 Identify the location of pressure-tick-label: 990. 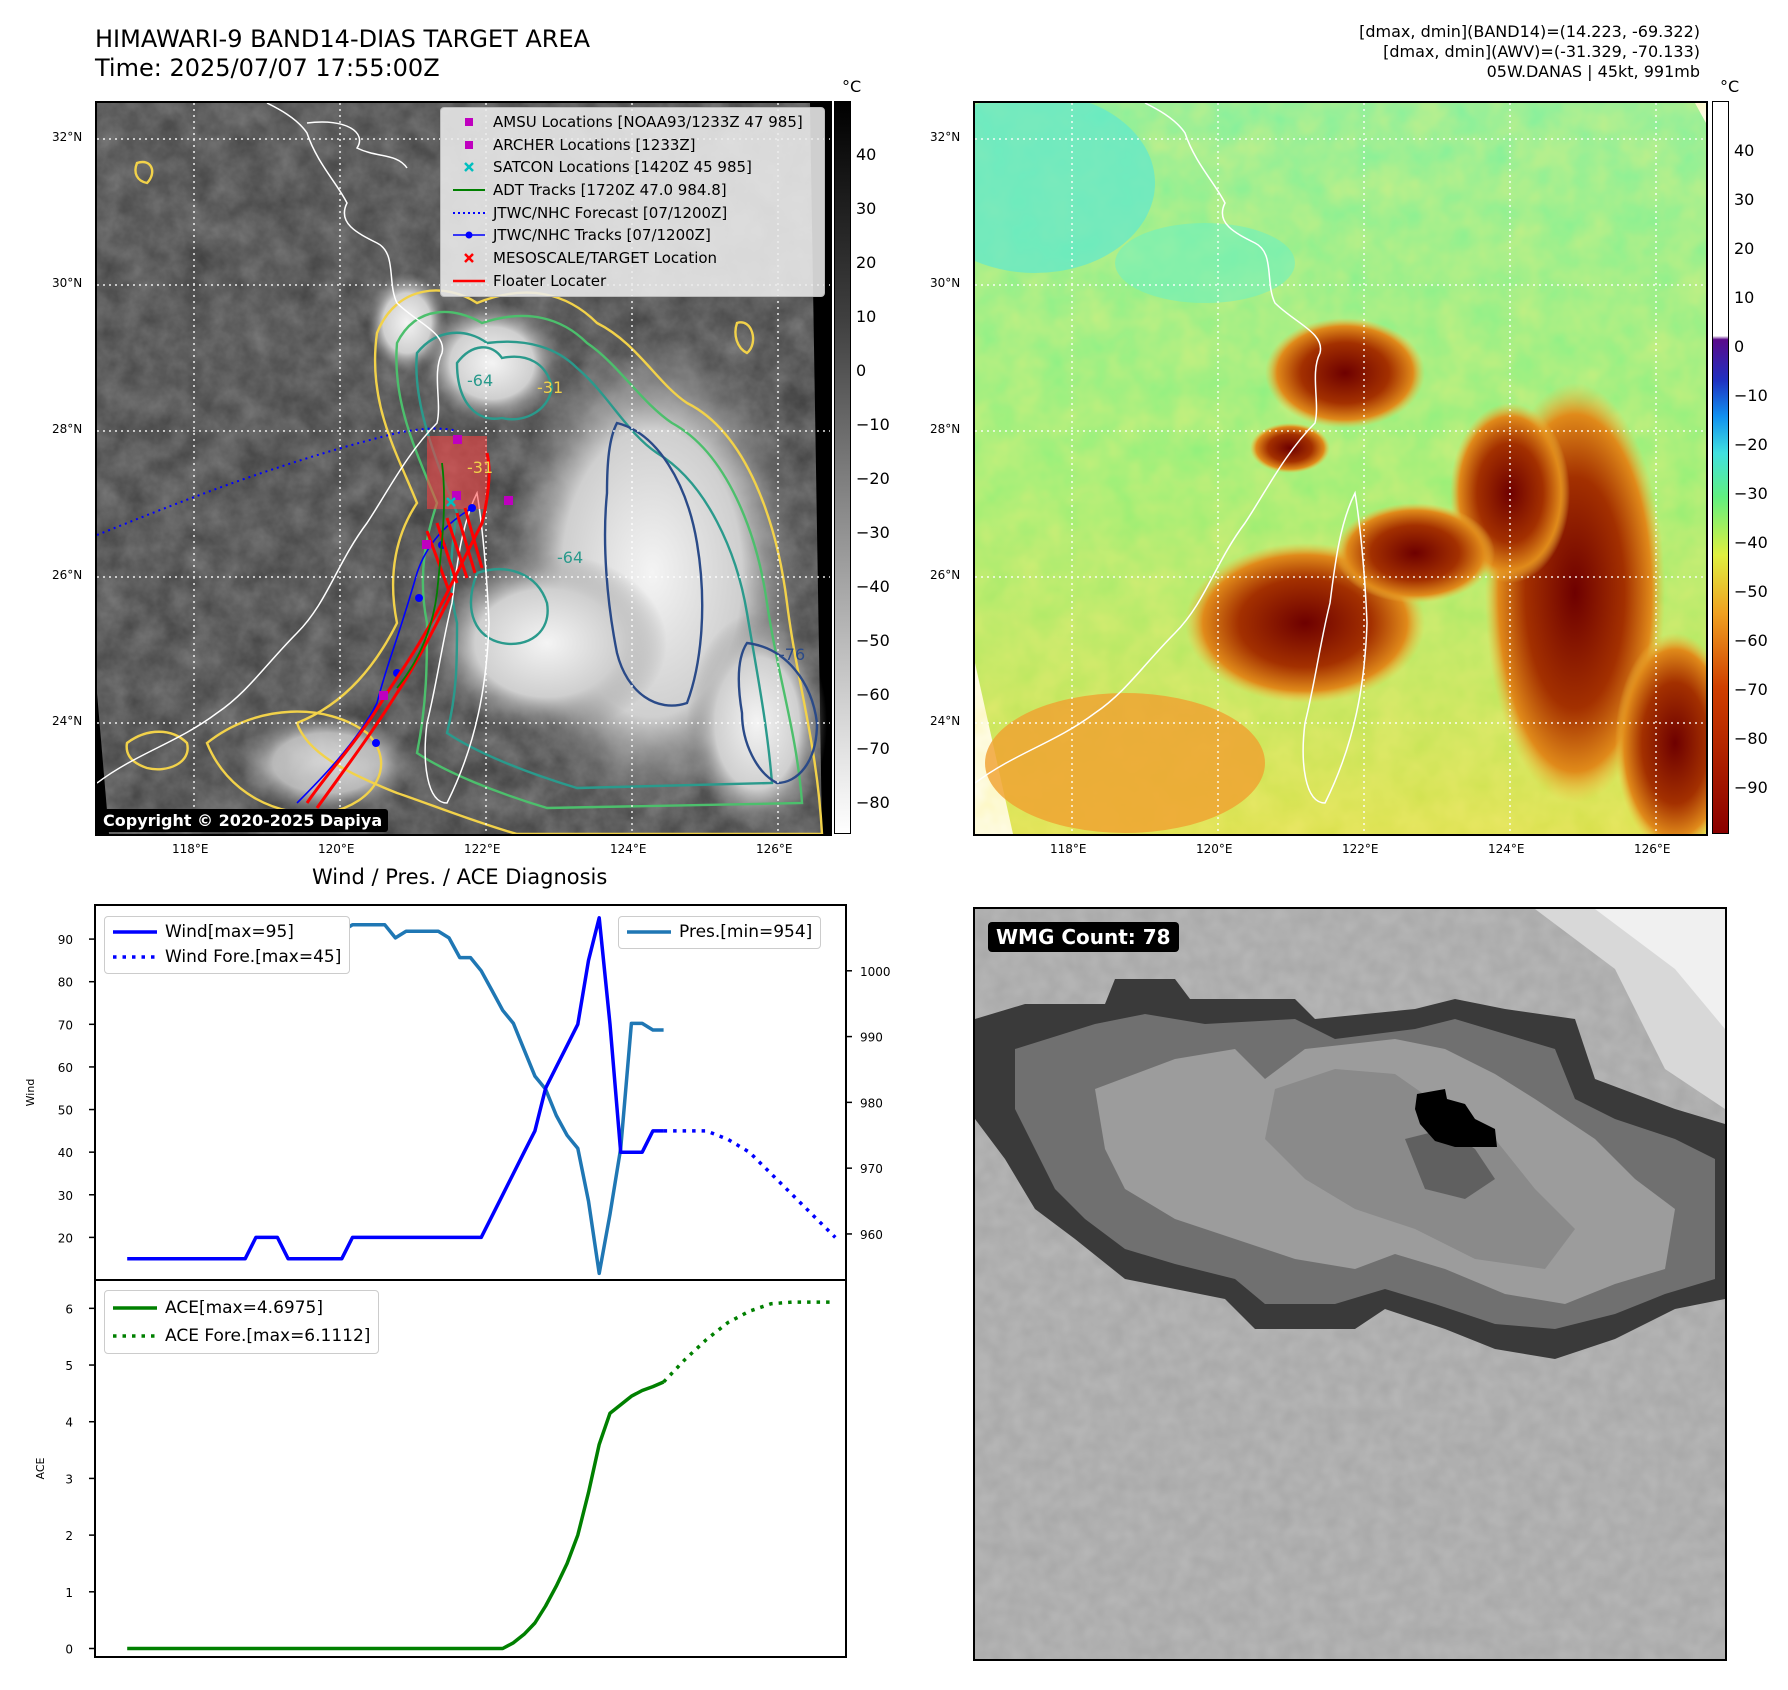
(871, 1038).